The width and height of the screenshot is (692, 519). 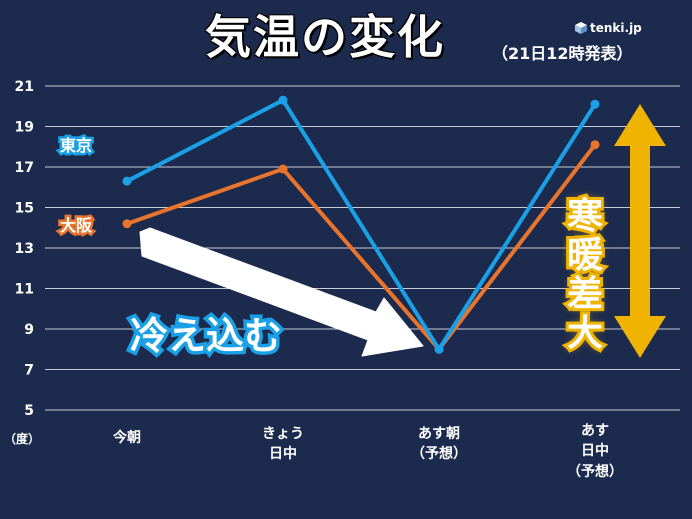 I want to click on logo-text: tenki.jp, so click(x=616, y=28).